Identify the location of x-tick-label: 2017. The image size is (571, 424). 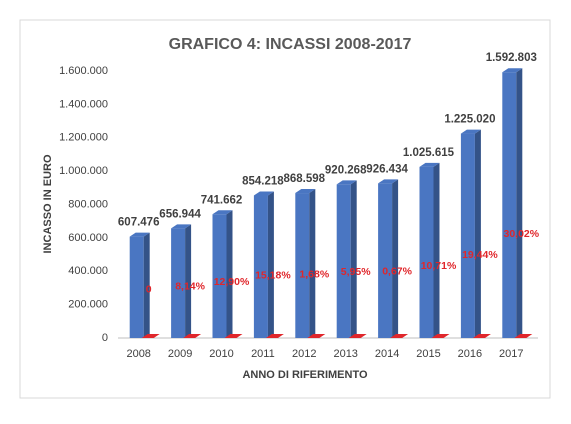
(511, 354).